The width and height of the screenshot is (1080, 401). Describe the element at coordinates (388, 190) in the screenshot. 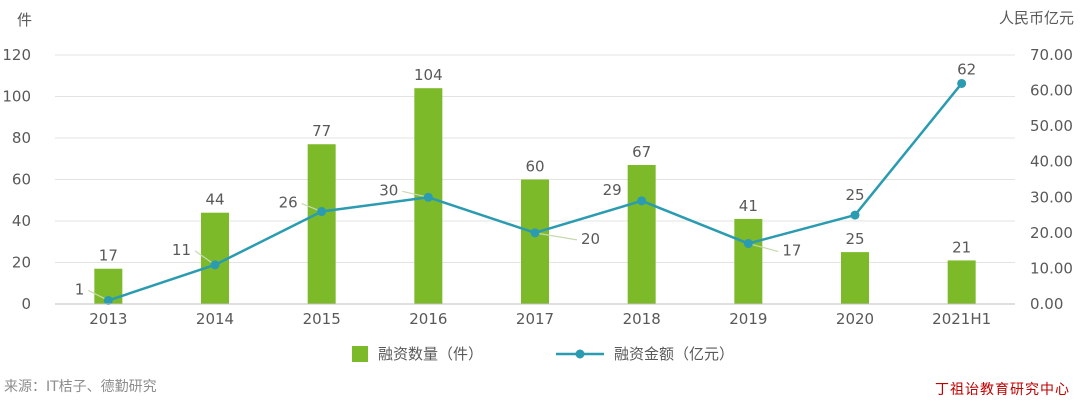

I see `line-data-label: 30` at that location.